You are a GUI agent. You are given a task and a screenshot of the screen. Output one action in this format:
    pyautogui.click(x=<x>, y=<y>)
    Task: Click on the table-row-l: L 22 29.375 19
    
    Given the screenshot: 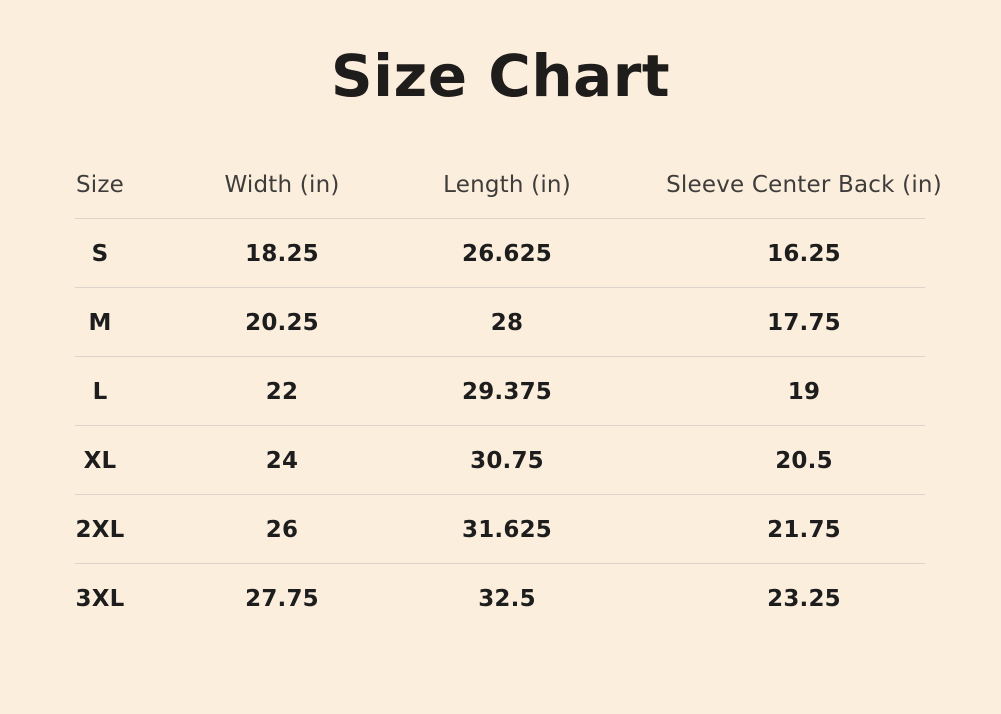 What is the action you would take?
    pyautogui.click(x=500, y=391)
    